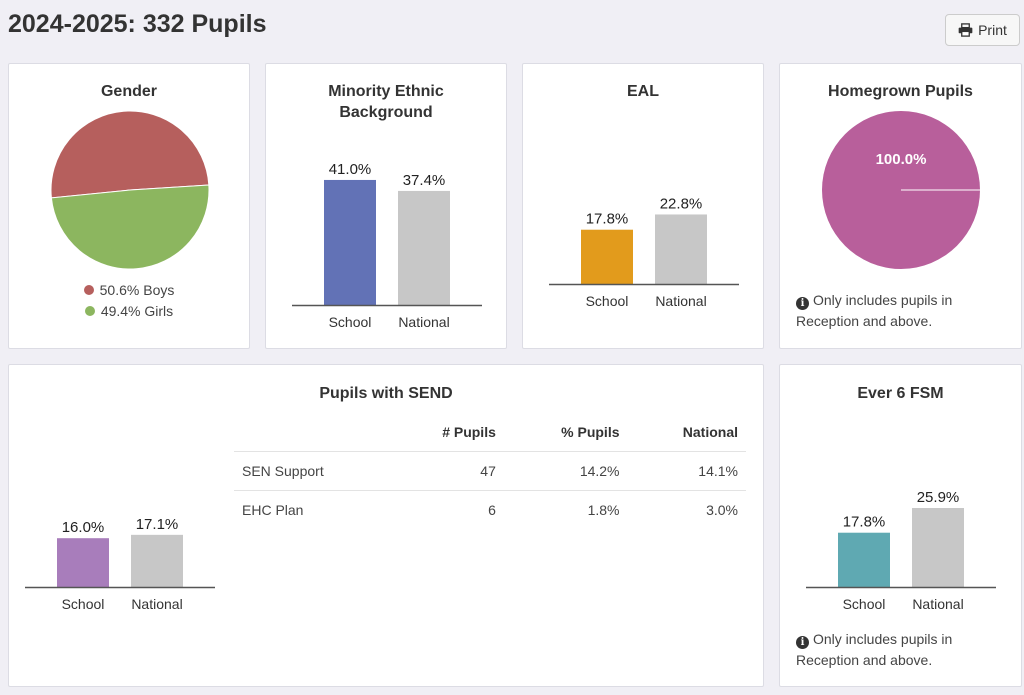 The width and height of the screenshot is (1024, 695). Describe the element at coordinates (681, 203) in the screenshot. I see `eal-value-label: 22.8%` at that location.